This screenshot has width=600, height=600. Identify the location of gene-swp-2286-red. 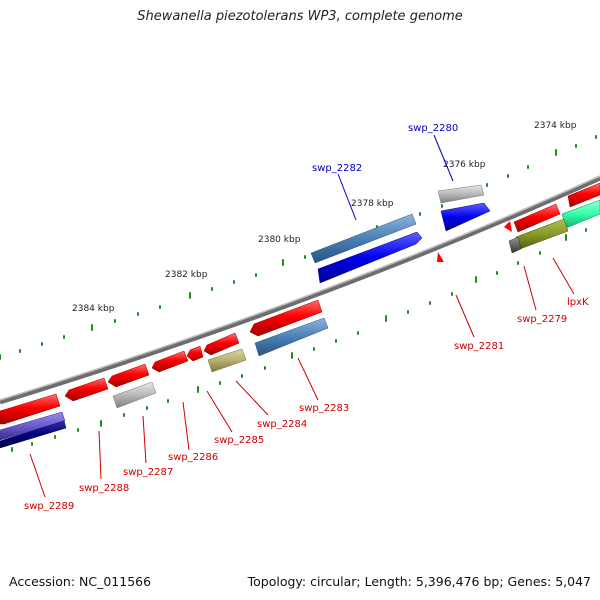
(170, 361).